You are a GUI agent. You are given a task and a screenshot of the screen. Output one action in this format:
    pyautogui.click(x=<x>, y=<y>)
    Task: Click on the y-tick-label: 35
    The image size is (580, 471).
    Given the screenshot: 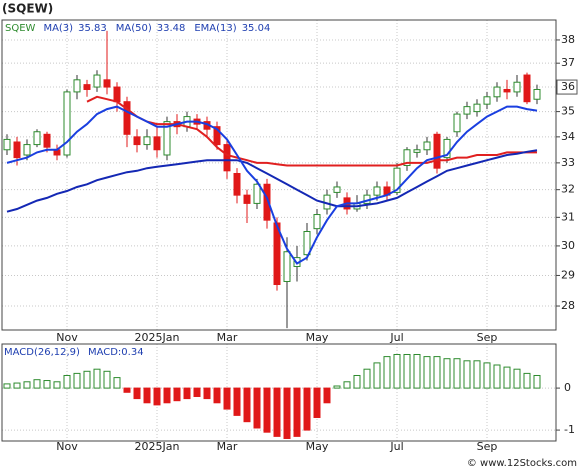 What is the action you would take?
    pyautogui.click(x=568, y=111)
    